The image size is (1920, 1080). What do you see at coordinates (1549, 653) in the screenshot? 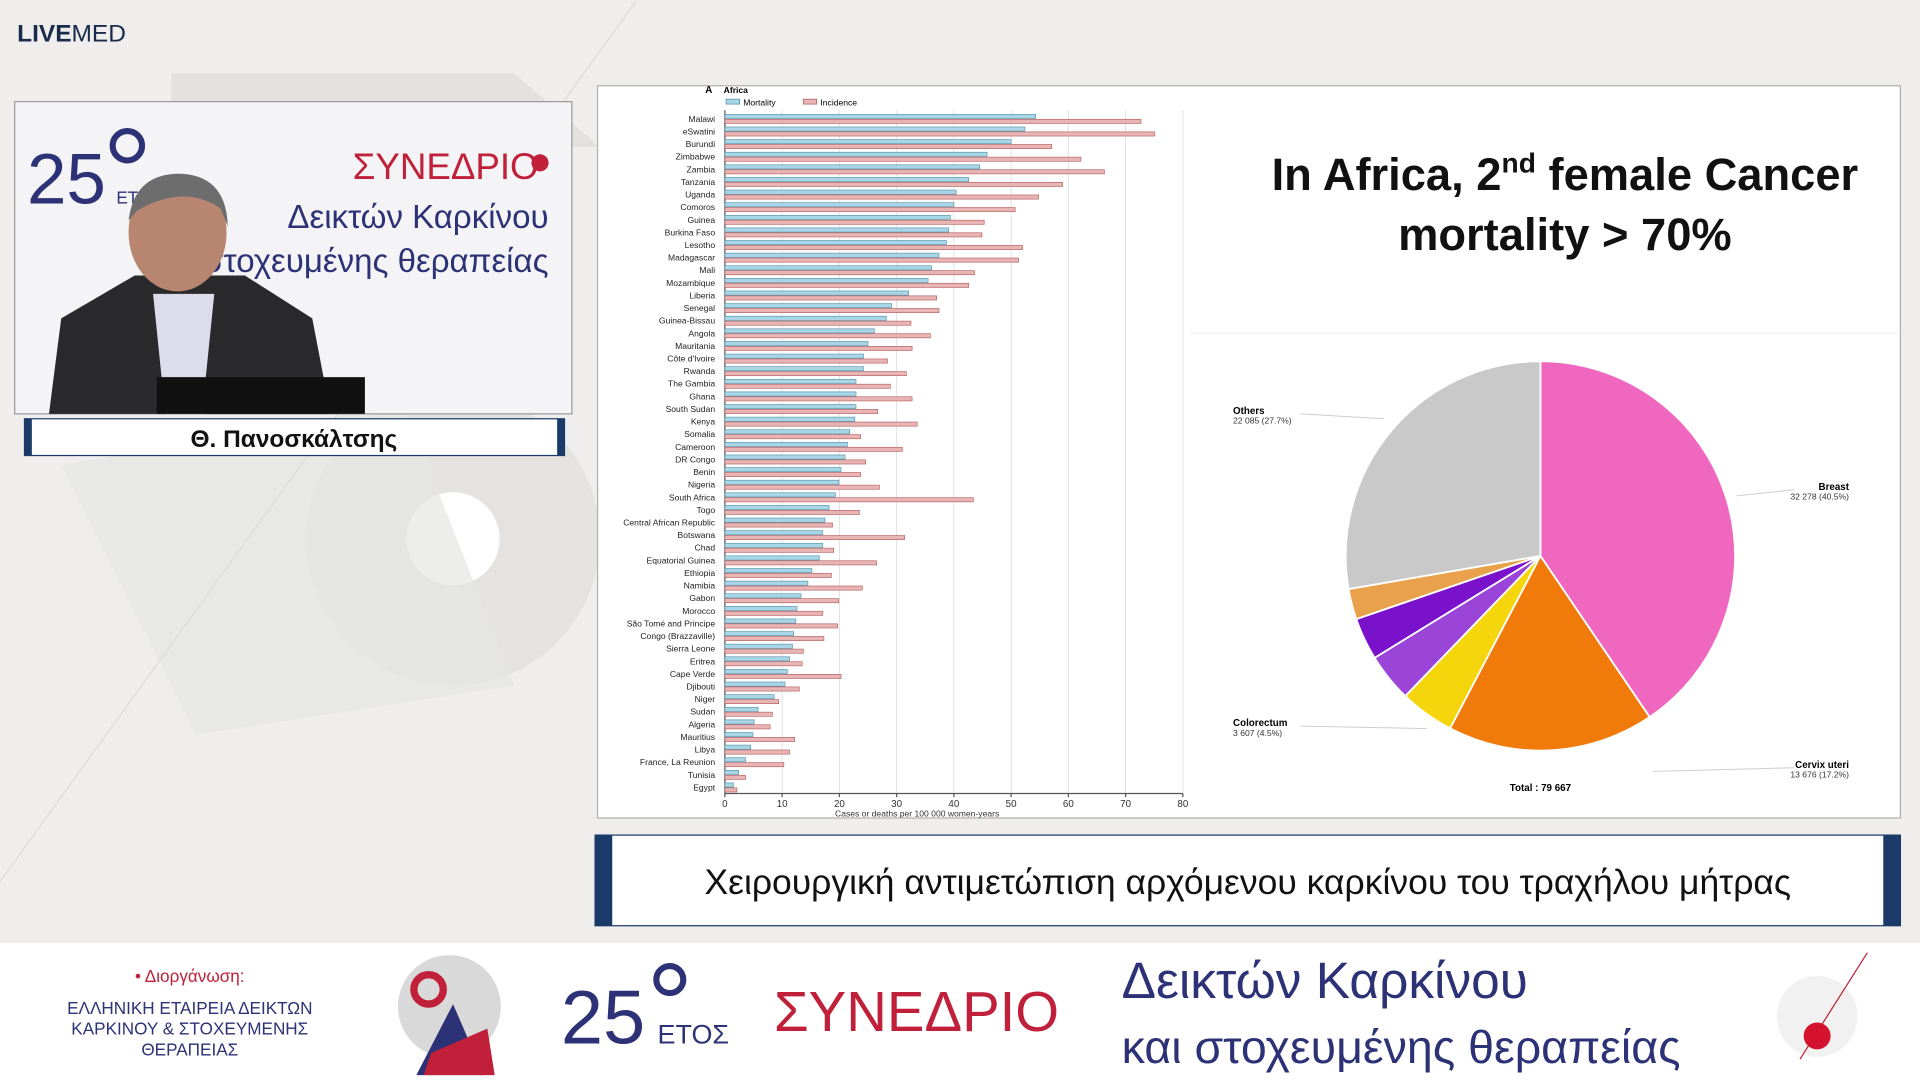
I see `pie-slice` at bounding box center [1549, 653].